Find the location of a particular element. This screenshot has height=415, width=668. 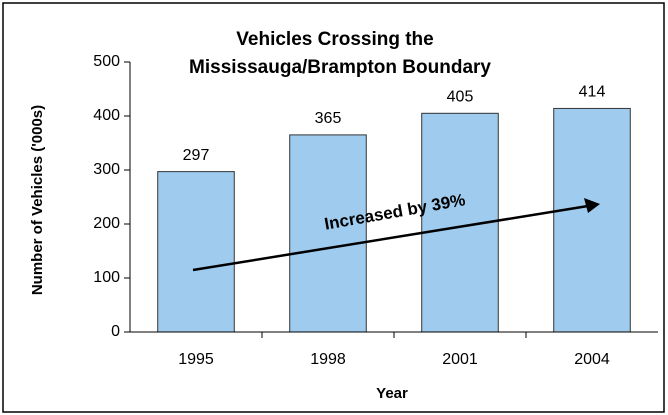

chart-title: Mississauga/Brampton Boundary is located at coordinates (340, 67).